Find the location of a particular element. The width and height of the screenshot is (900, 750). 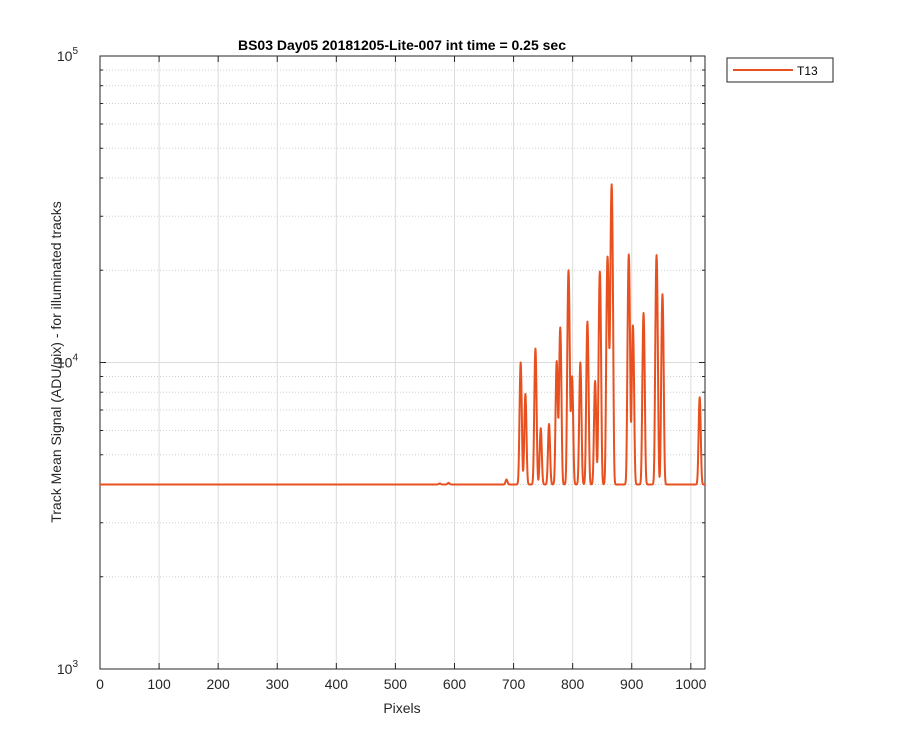

x-tick-label: 400 is located at coordinates (337, 684).